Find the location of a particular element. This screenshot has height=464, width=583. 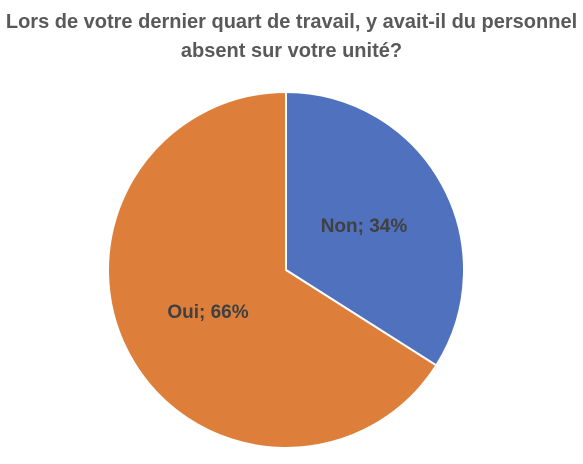

data-label: Non; 34% is located at coordinates (364, 226).